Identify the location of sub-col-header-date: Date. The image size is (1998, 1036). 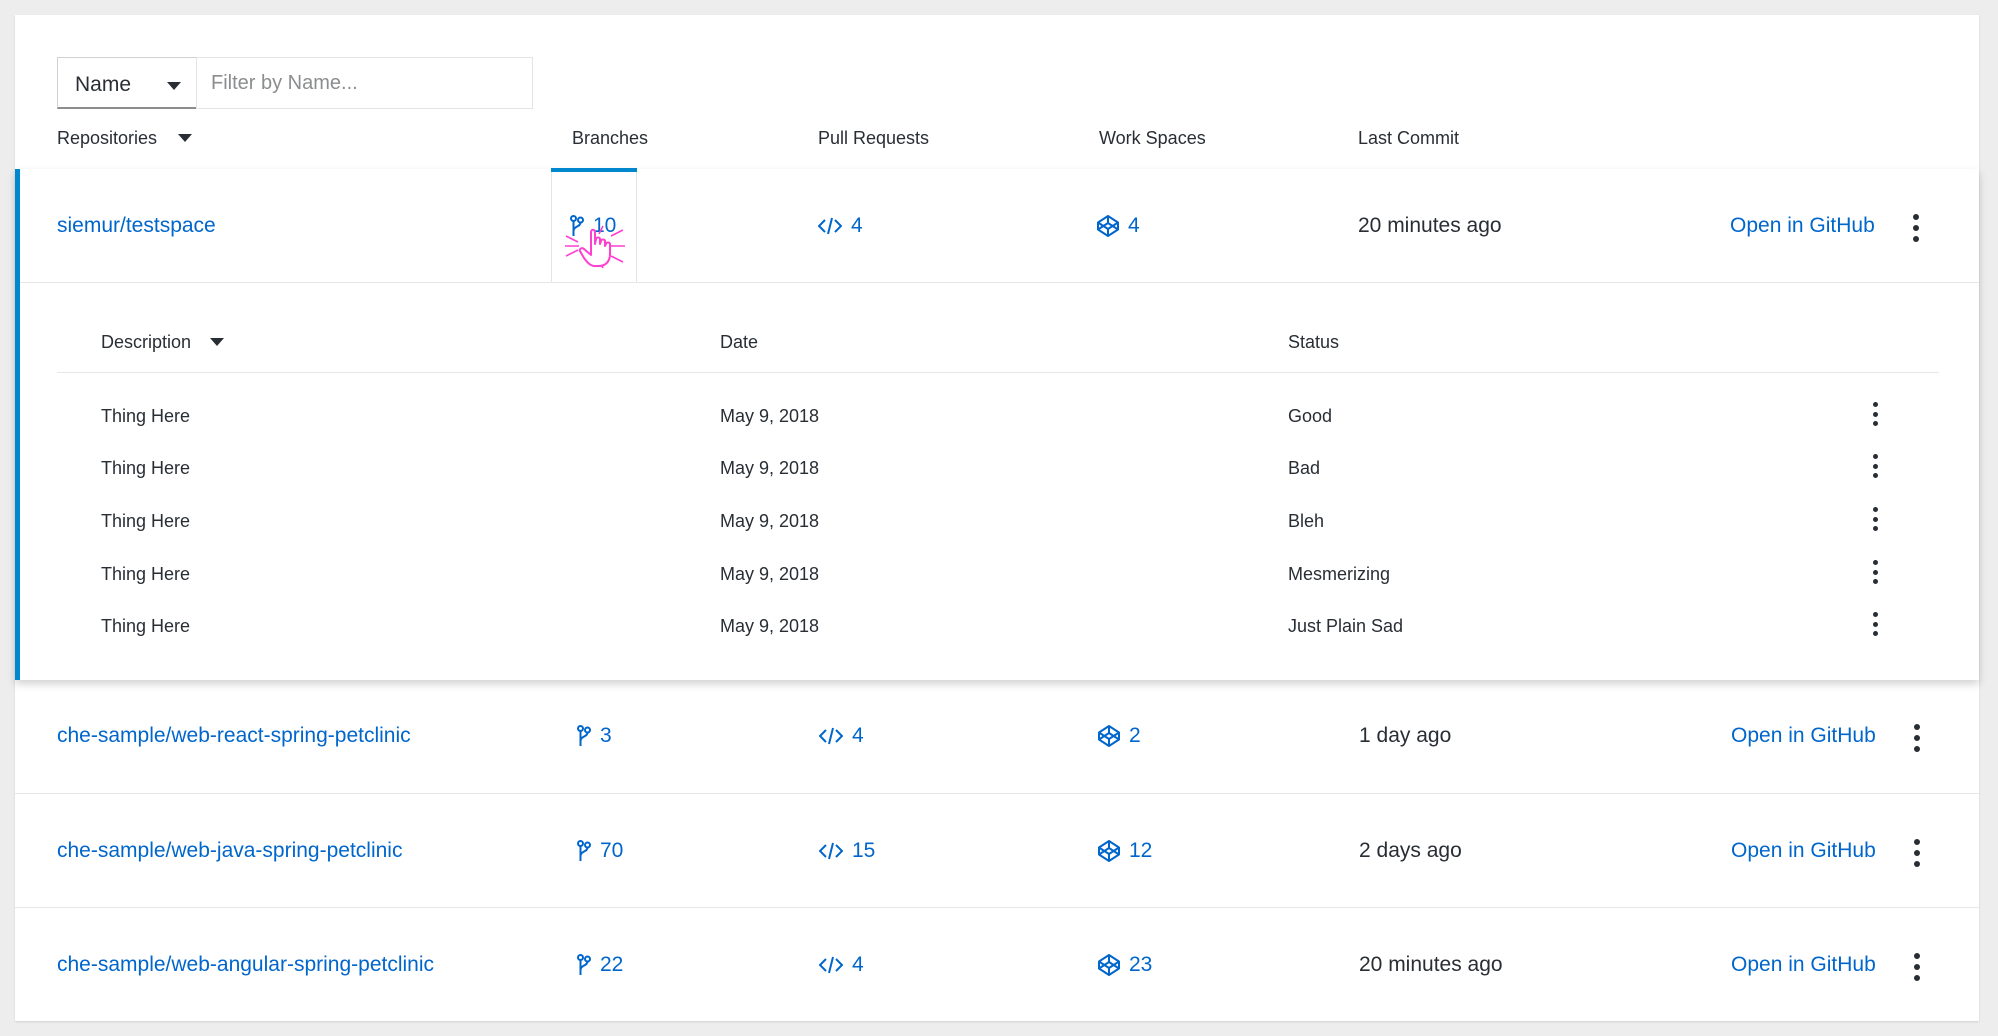
(739, 342).